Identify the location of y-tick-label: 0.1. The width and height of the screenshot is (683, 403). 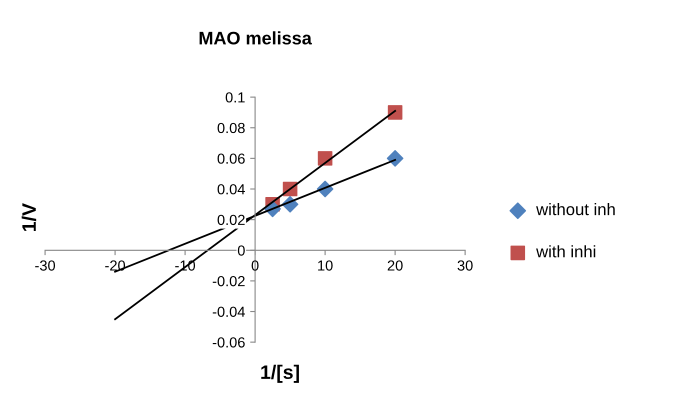
(235, 97).